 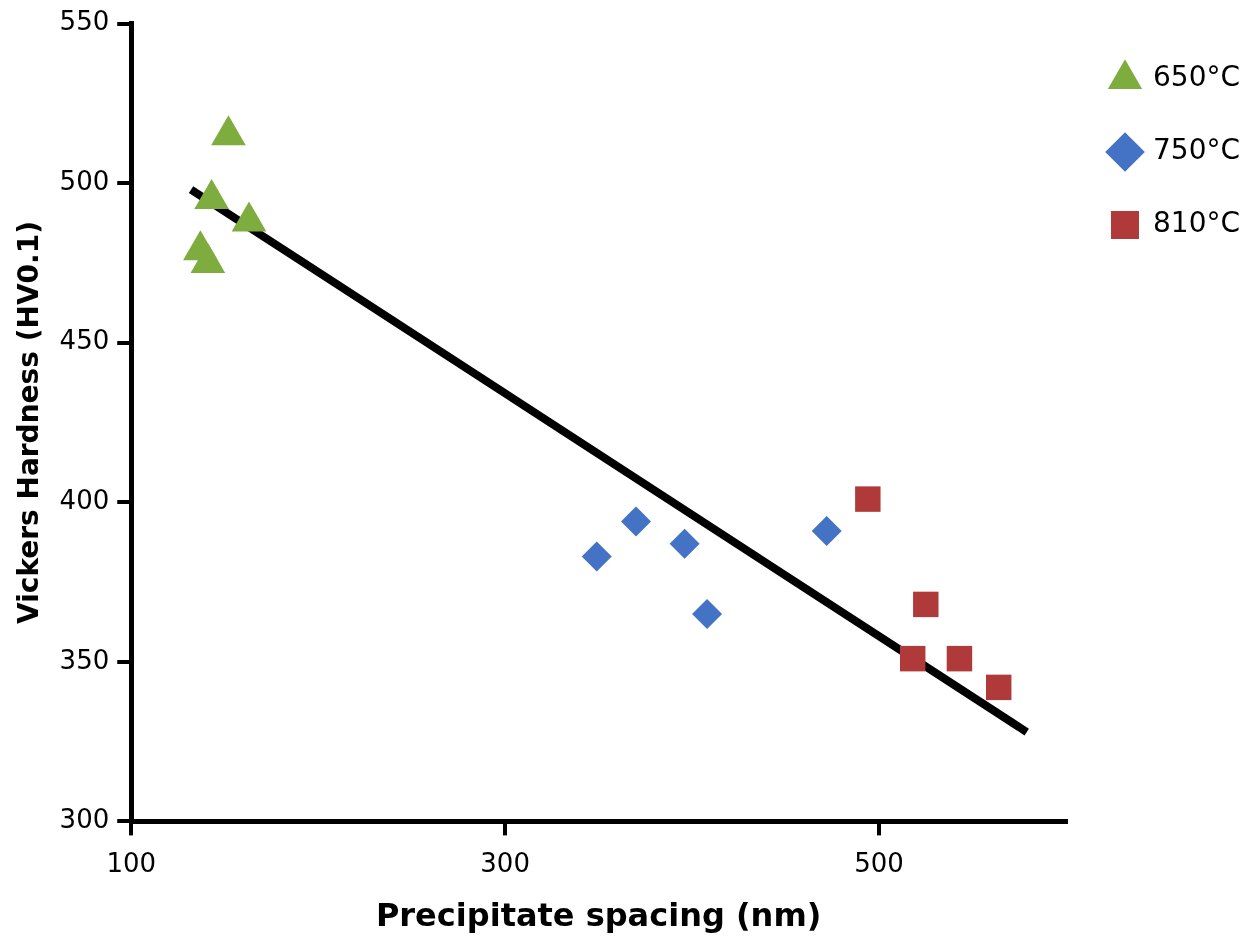 What do you see at coordinates (598, 915) in the screenshot?
I see `x-axis-title: Precipitate spacing (nm)` at bounding box center [598, 915].